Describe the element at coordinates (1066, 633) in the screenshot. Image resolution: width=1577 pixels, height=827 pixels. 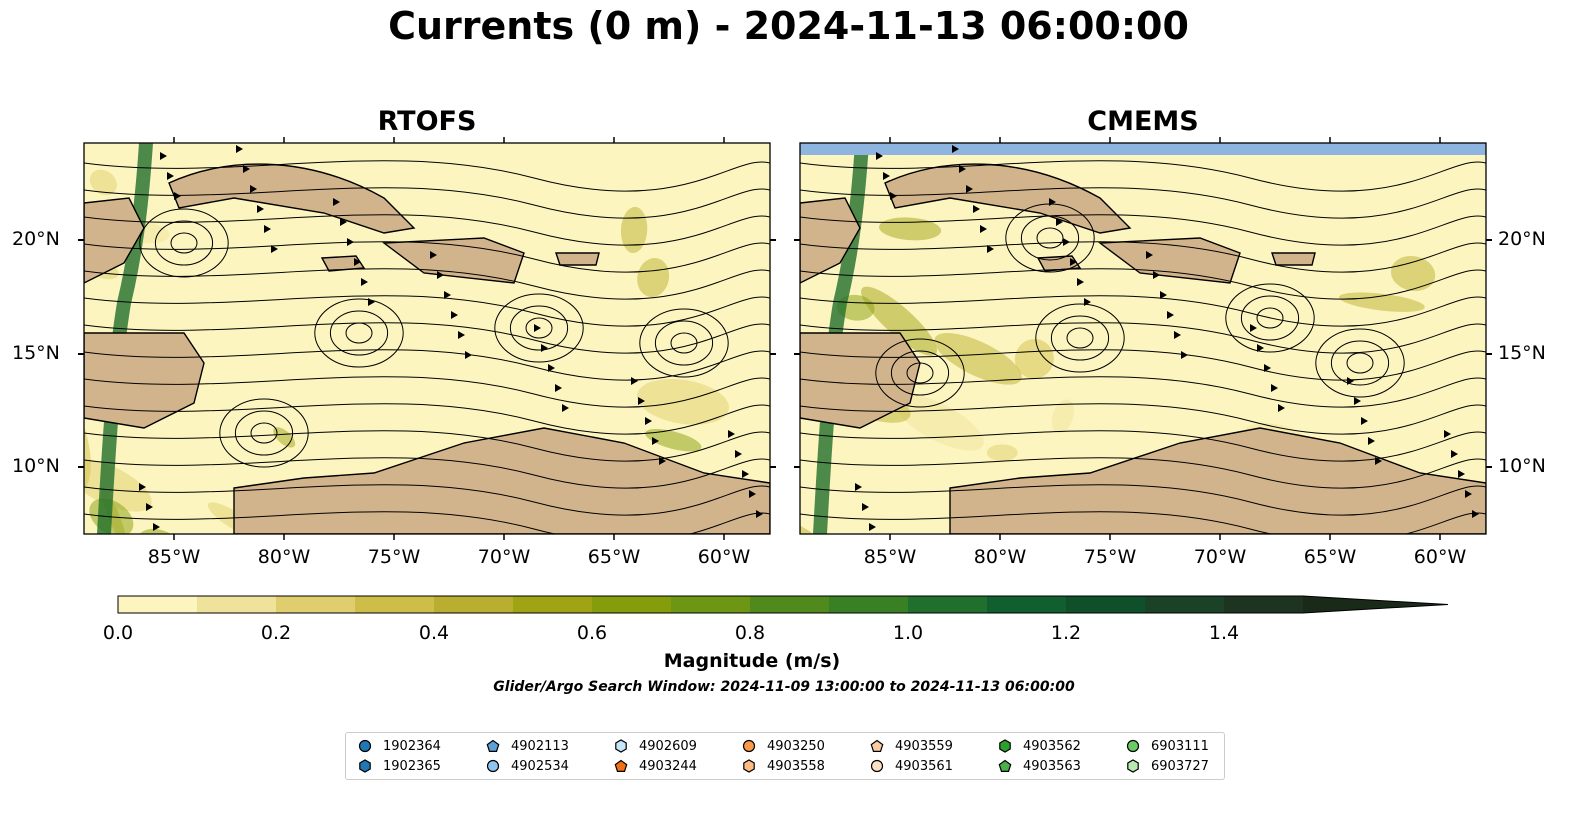
I see `colorbar-tick-label: 1.2` at that location.